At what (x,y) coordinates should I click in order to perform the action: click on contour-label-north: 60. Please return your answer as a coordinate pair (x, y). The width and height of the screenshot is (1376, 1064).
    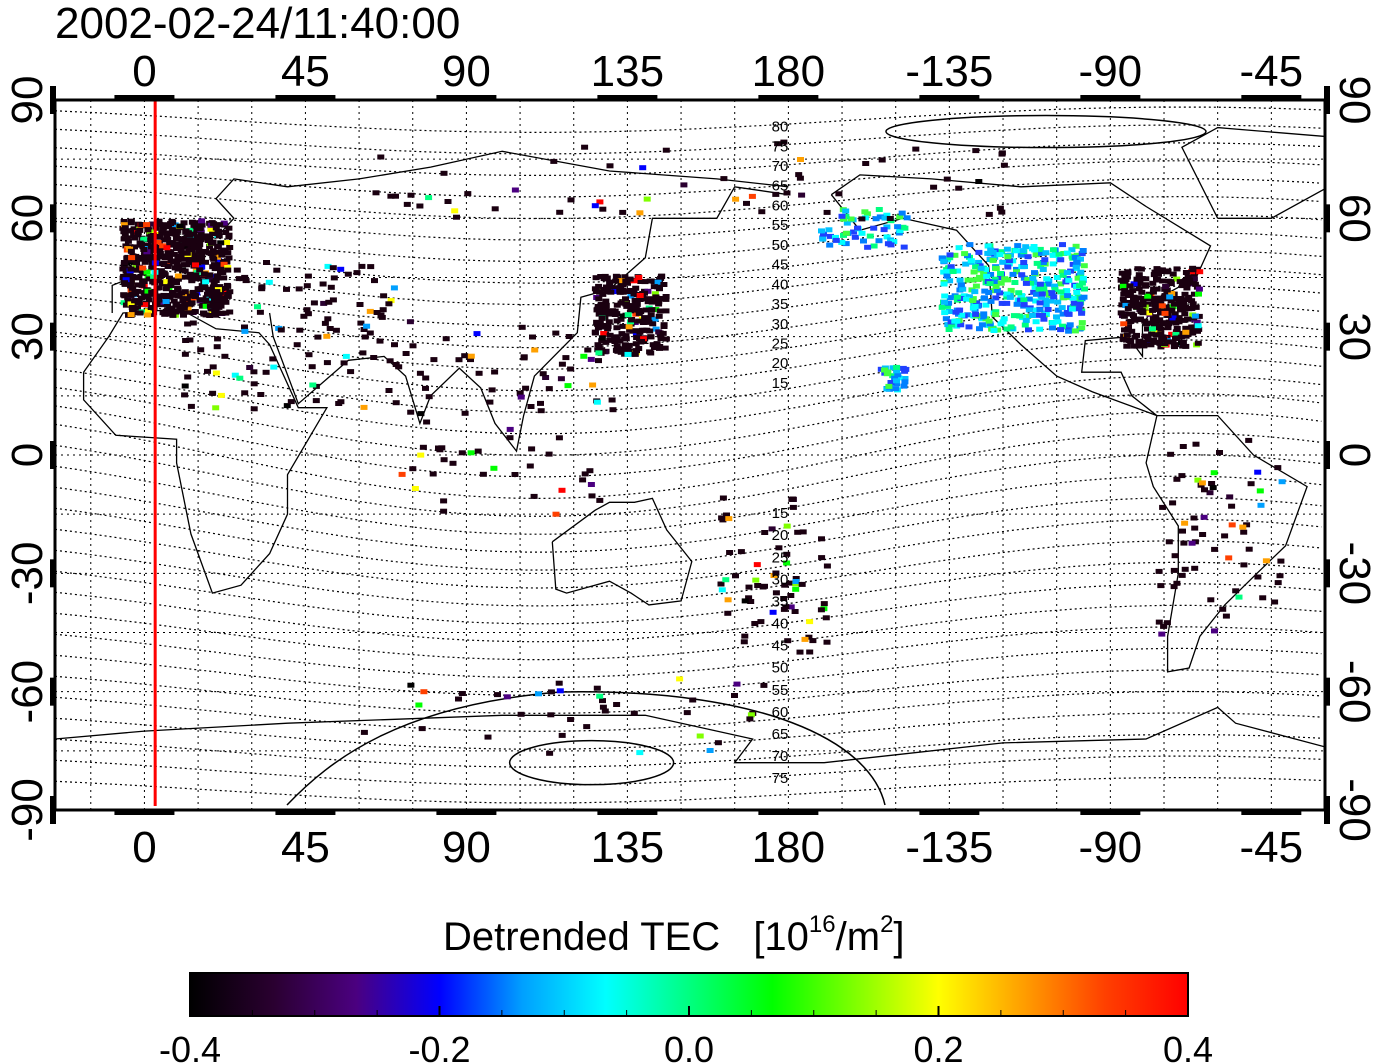
    Looking at the image, I should click on (780, 205).